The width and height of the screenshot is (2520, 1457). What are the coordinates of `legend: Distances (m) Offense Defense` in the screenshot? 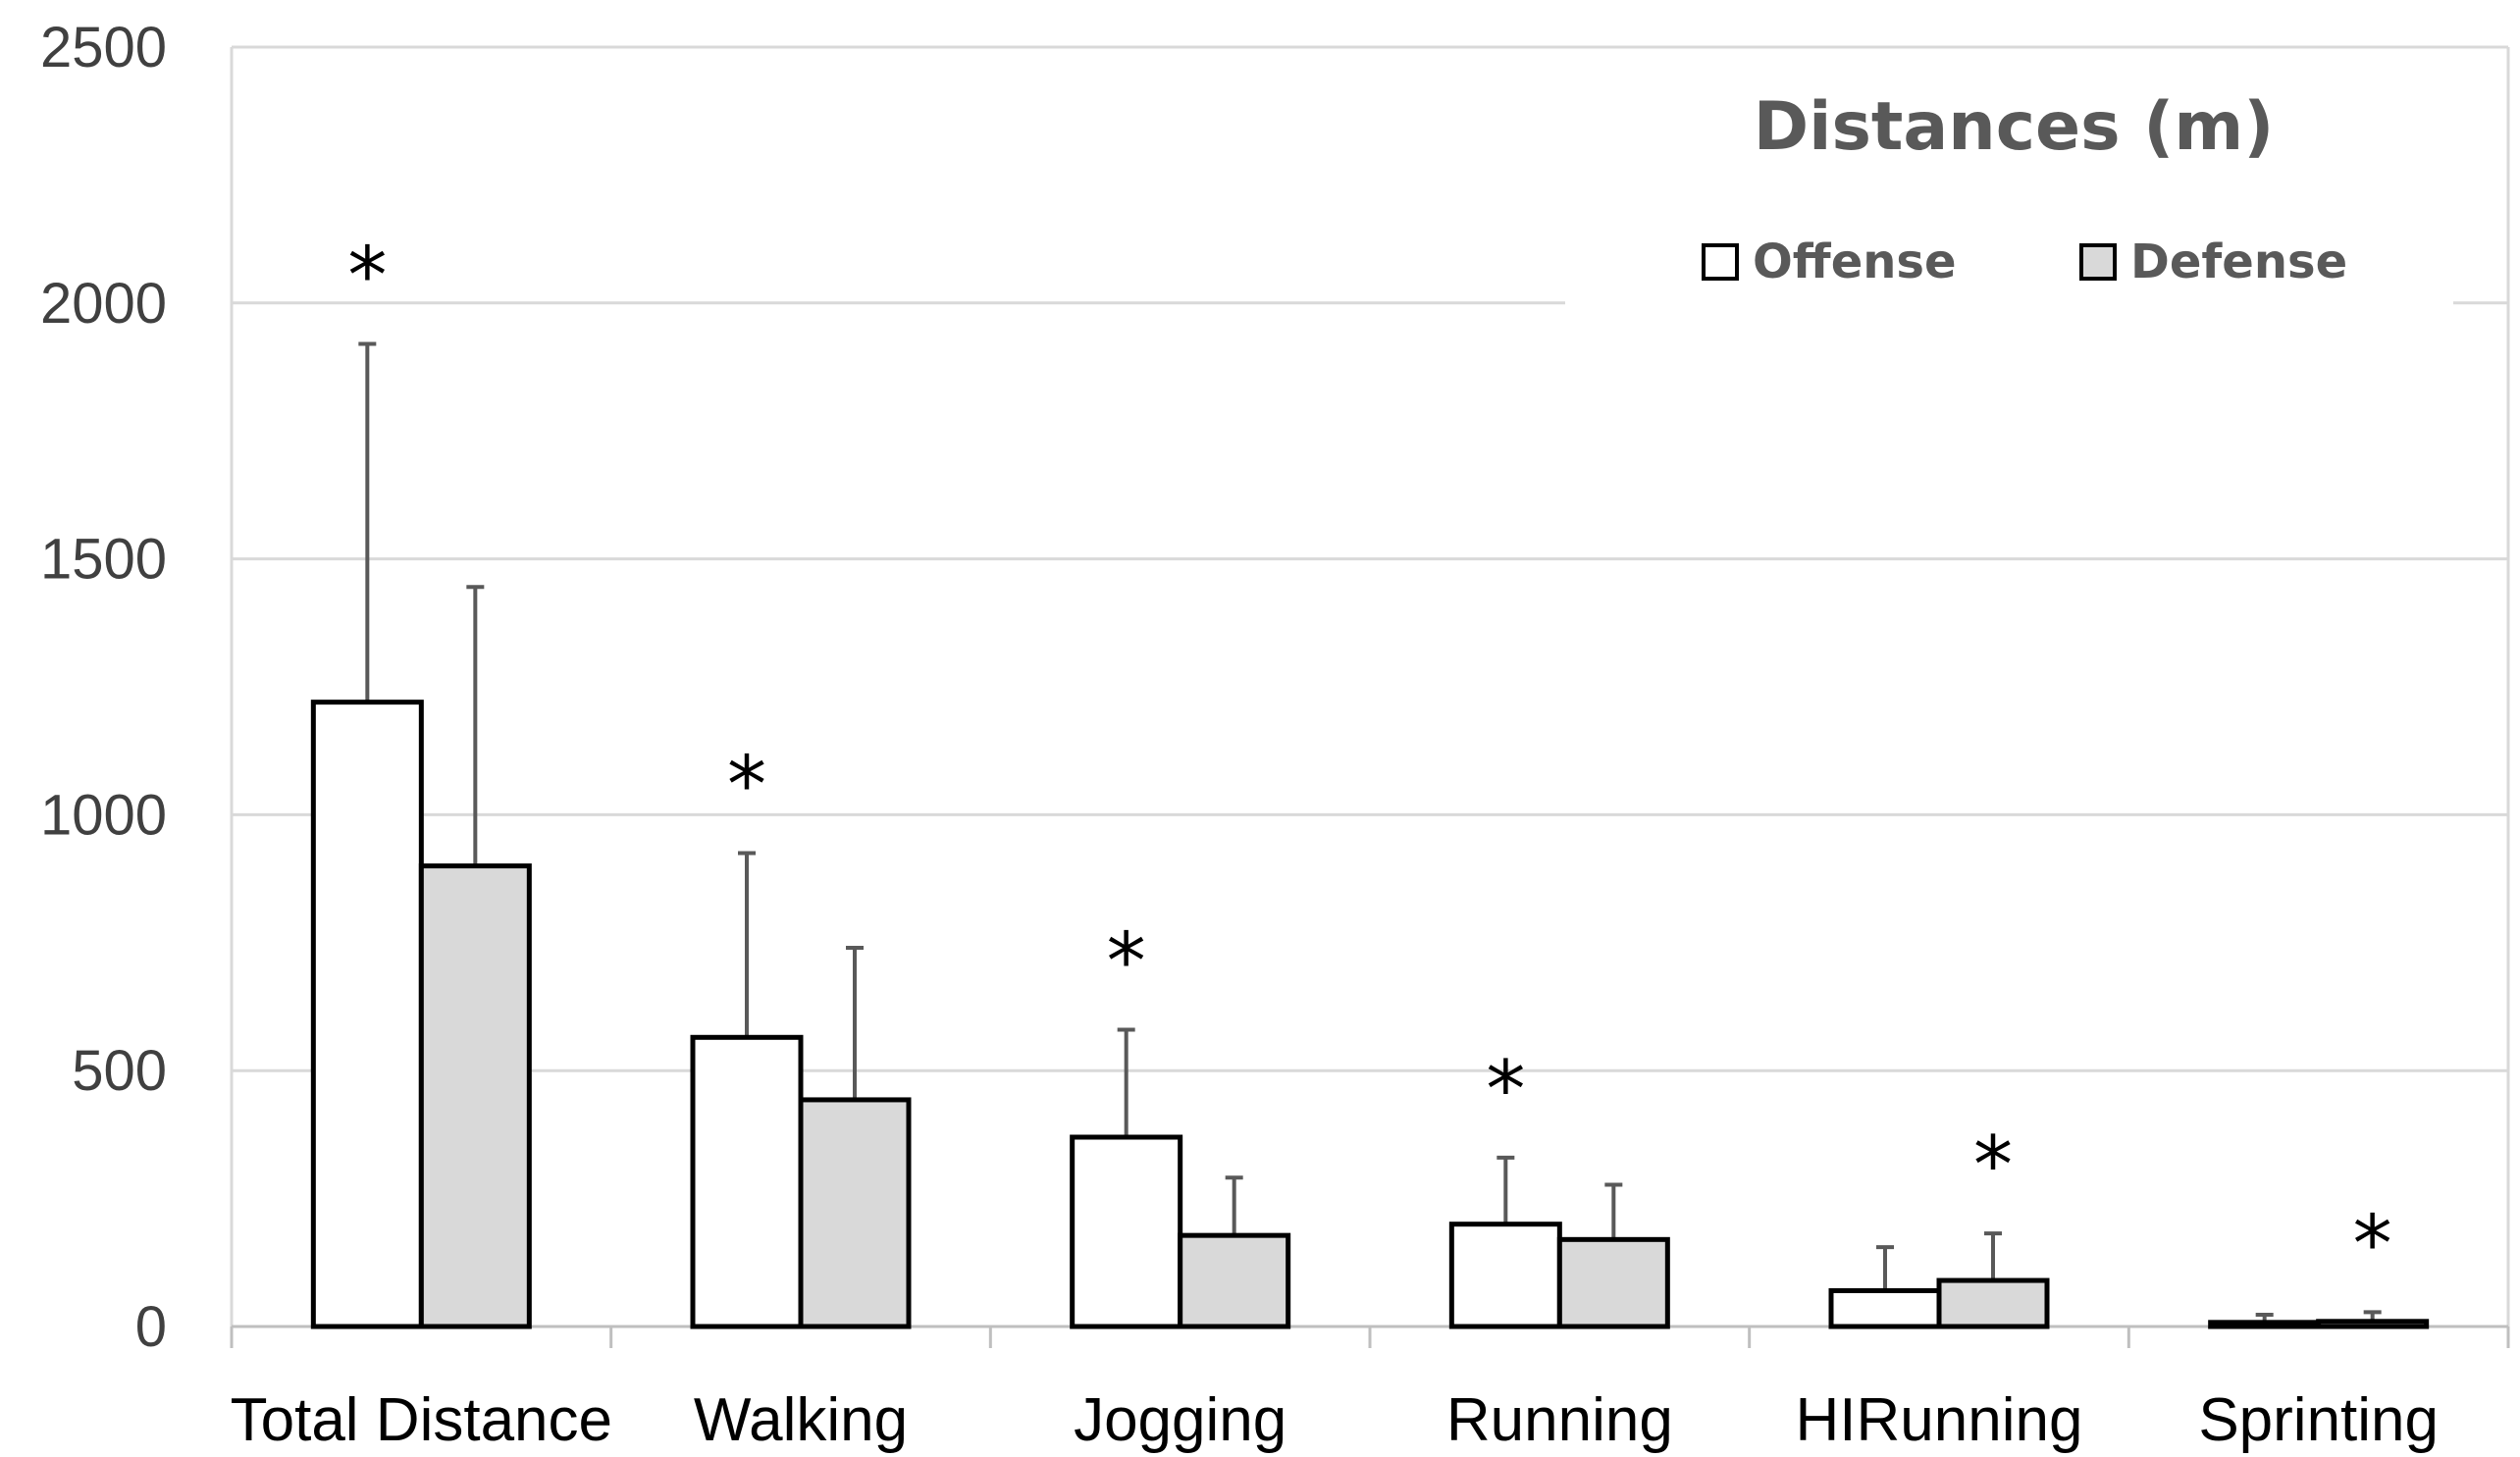 It's located at (2009, 198).